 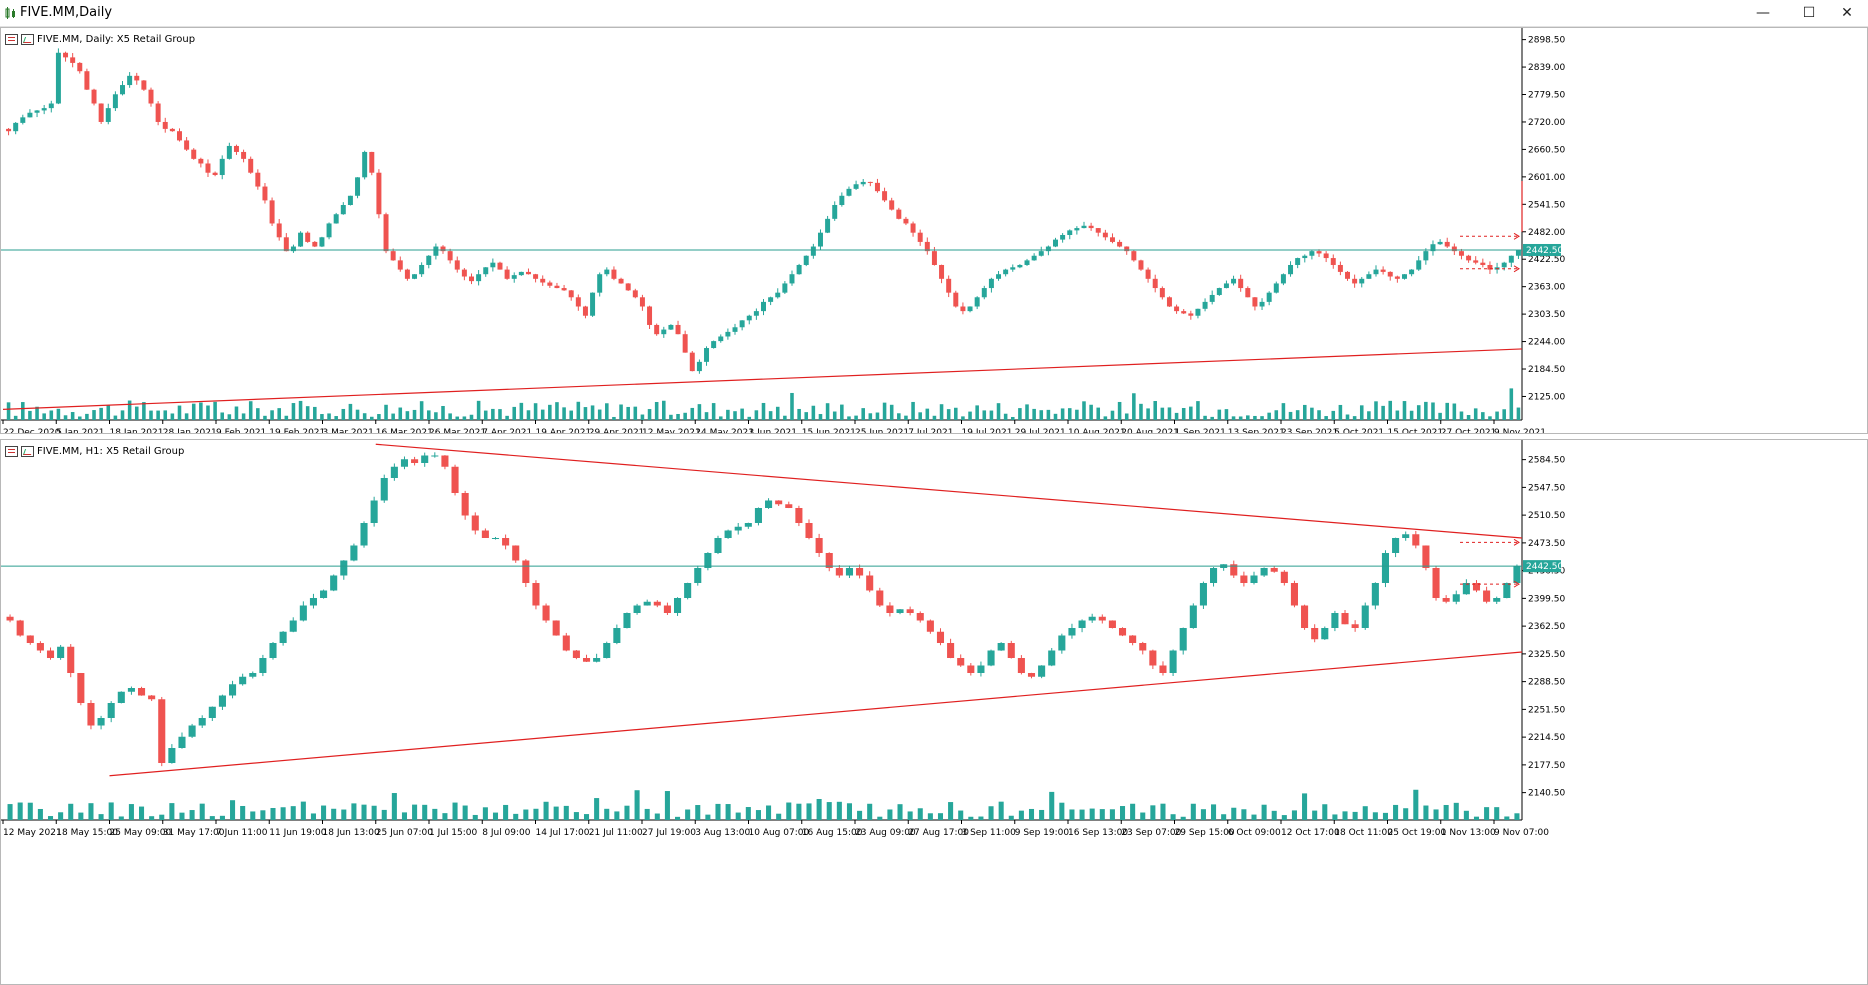 What do you see at coordinates (1042, 833) in the screenshot?
I see `x-tick-label: 9 Sep 19:00` at bounding box center [1042, 833].